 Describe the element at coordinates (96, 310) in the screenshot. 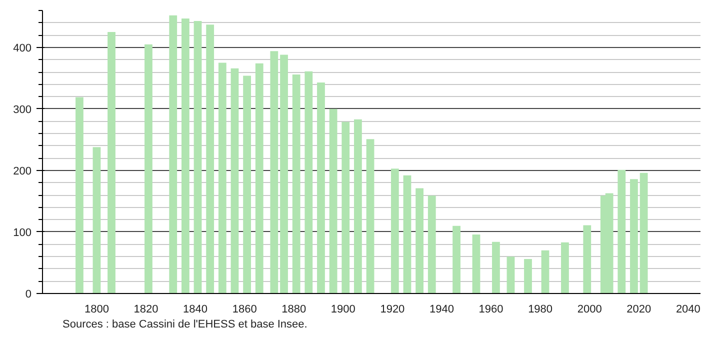

I see `x-tick-label: 1800` at that location.